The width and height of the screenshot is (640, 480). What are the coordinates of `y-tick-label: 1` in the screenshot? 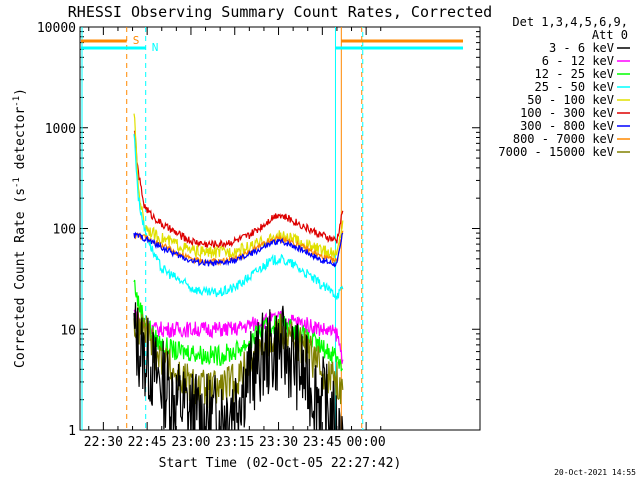 It's located at (72, 431).